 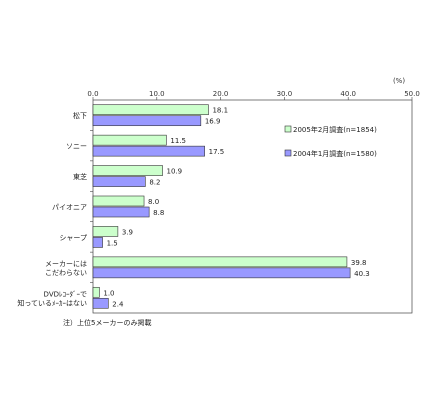 What do you see at coordinates (157, 94) in the screenshot?
I see `x-tick-label: 10.0` at bounding box center [157, 94].